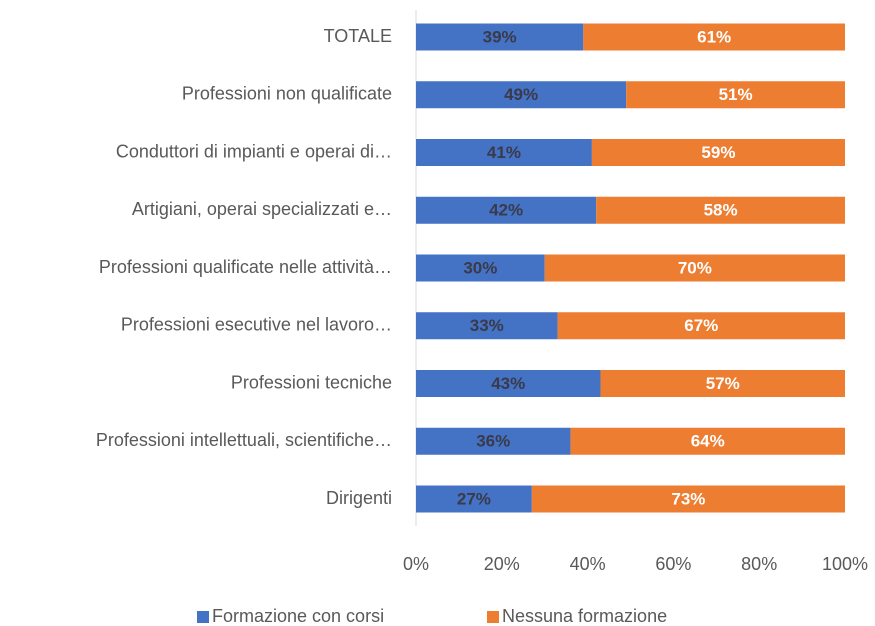 The height and width of the screenshot is (626, 875). I want to click on data-label: 43%, so click(508, 383).